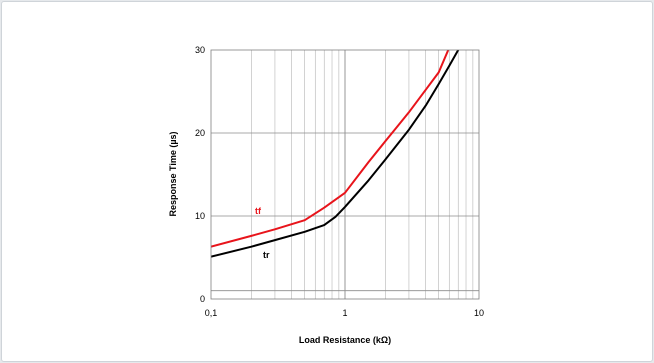 The width and height of the screenshot is (654, 363). I want to click on series-label-tf: tf, so click(258, 211).